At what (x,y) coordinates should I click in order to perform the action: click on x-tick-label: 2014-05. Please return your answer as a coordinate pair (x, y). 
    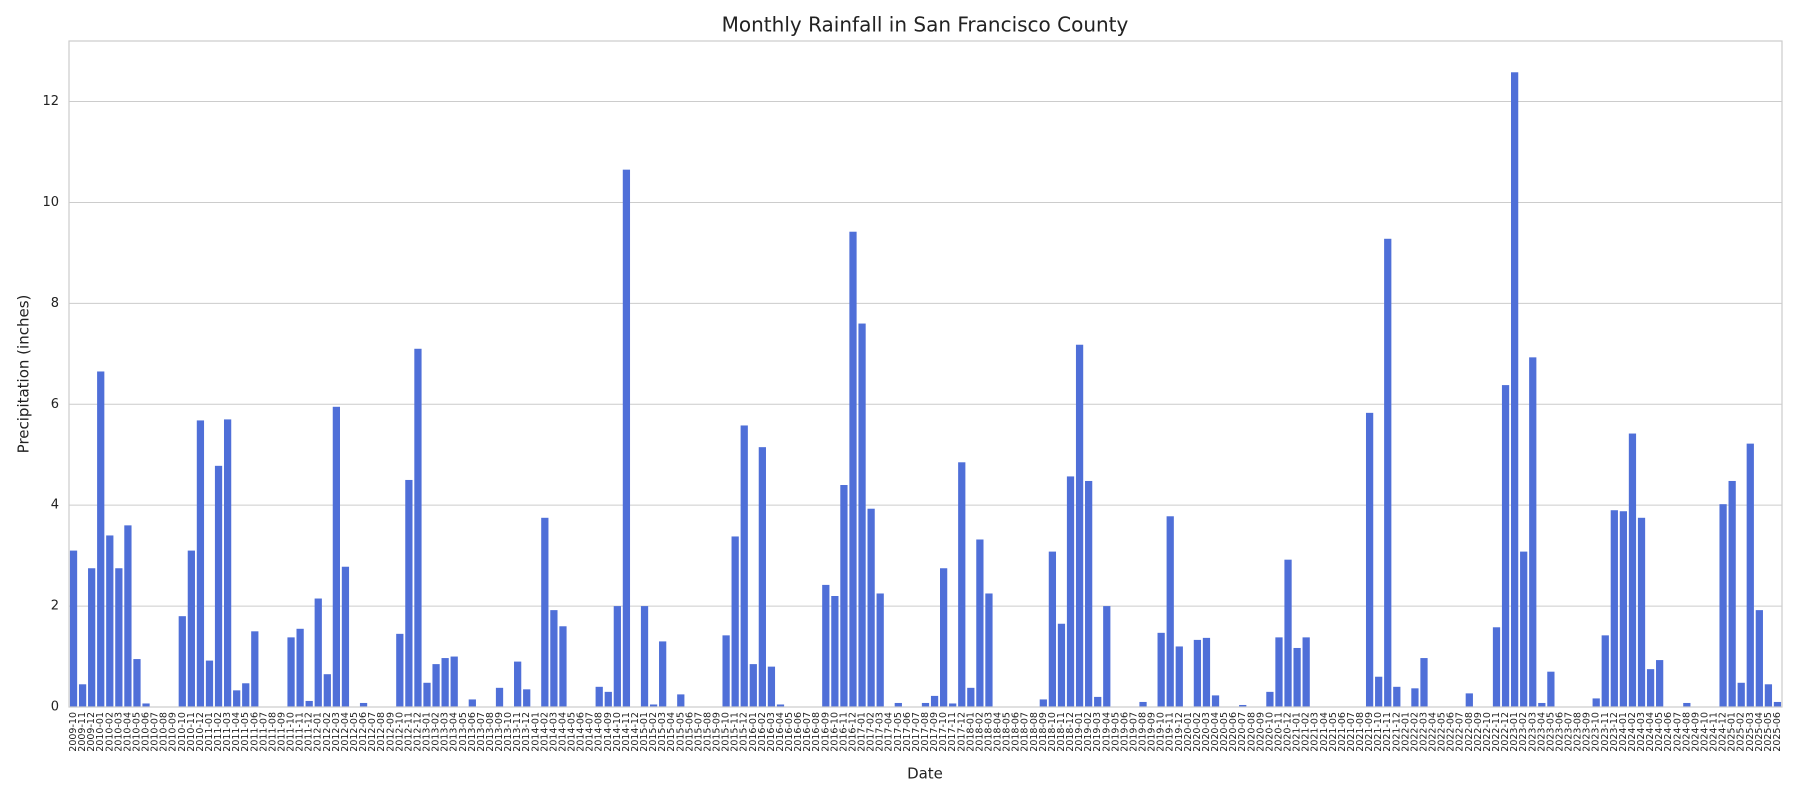
    Looking at the image, I should click on (572, 732).